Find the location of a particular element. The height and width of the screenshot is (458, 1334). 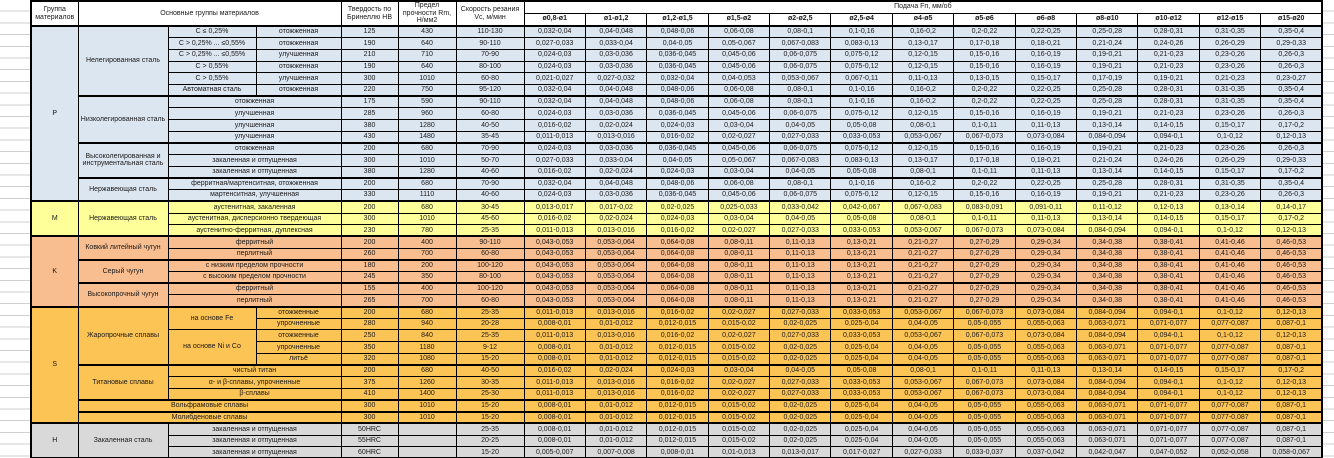

feed-value-cell: 0,005-0,007 is located at coordinates (554, 452).